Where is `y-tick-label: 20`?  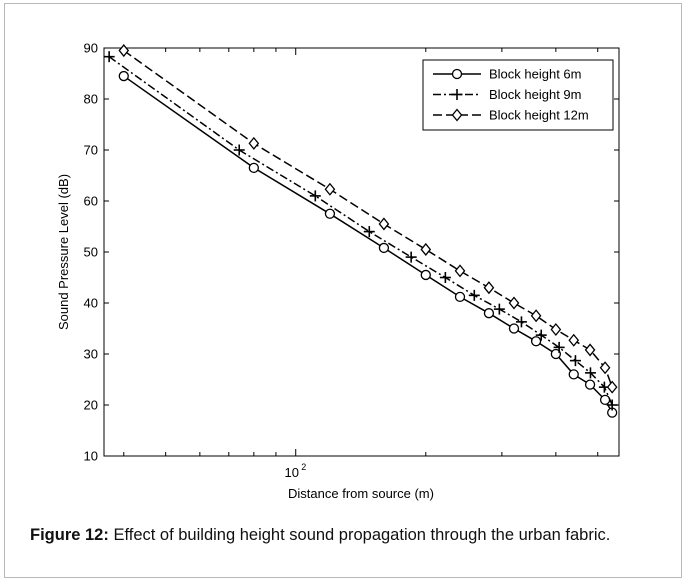
y-tick-label: 20 is located at coordinates (91, 405).